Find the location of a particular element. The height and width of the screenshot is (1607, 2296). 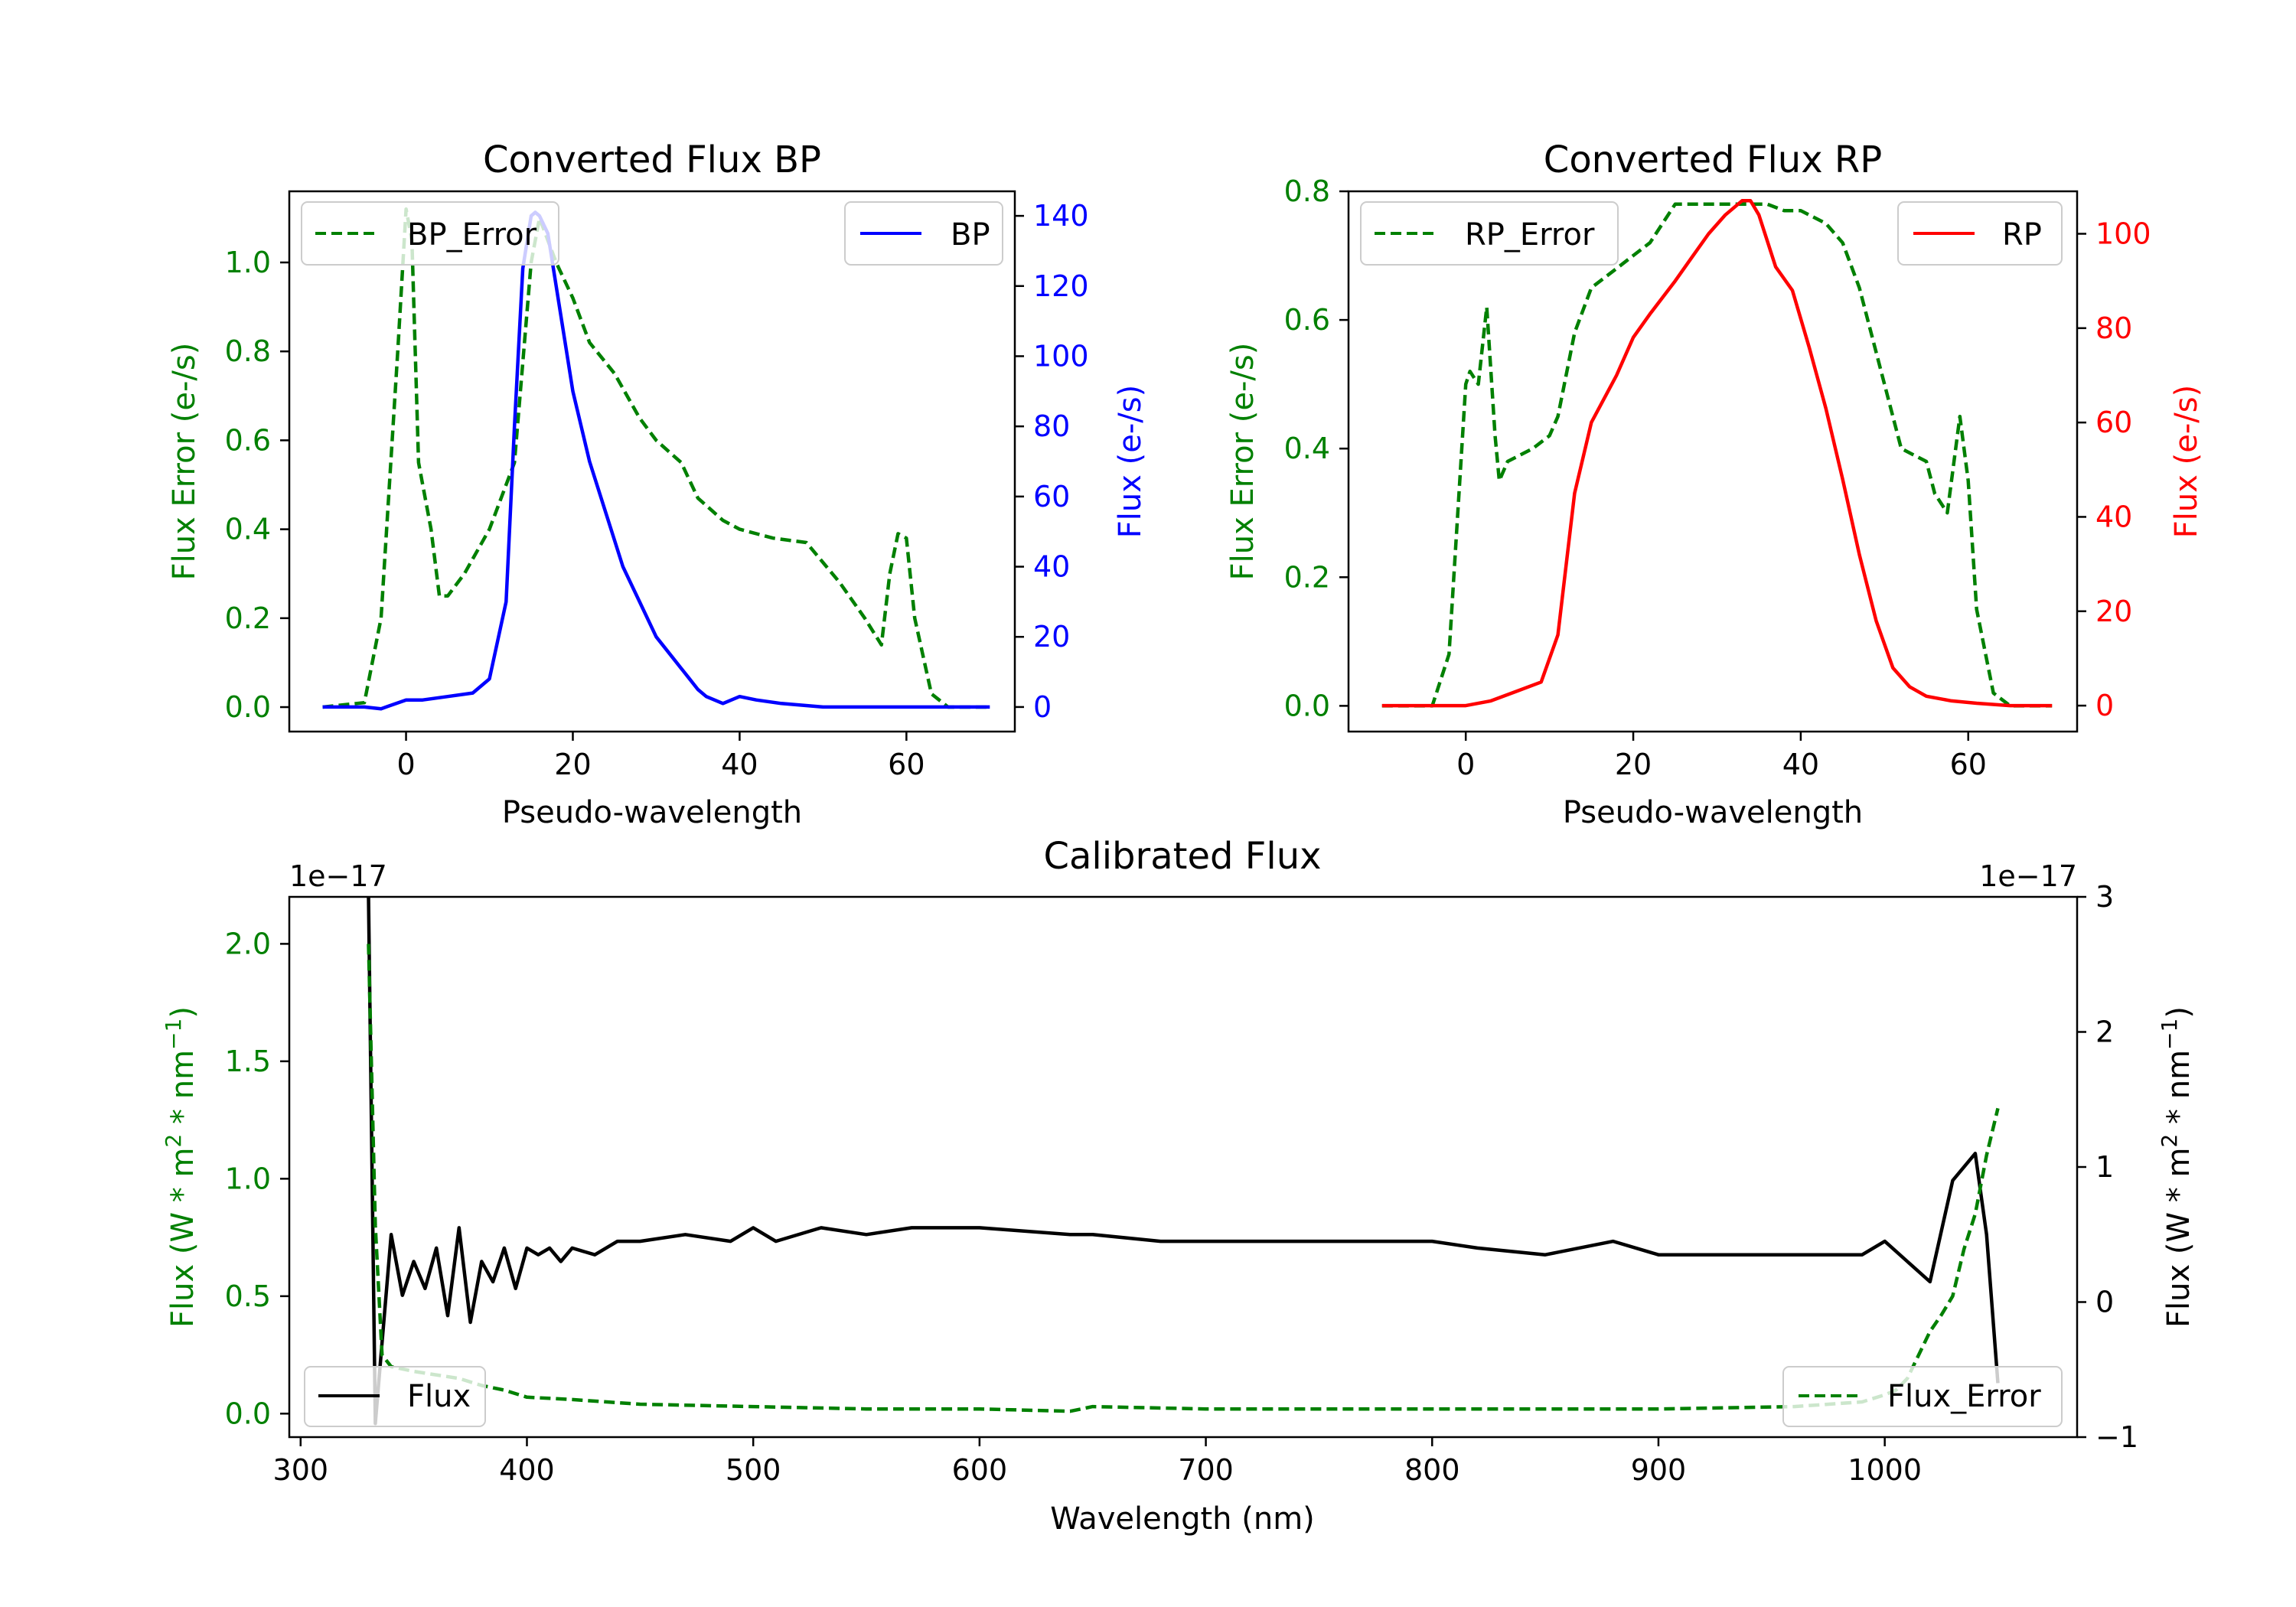

bp-y-left-ticks: 0.0 0.2 0.4 0.6 0.8 1.0 is located at coordinates (257, 485).